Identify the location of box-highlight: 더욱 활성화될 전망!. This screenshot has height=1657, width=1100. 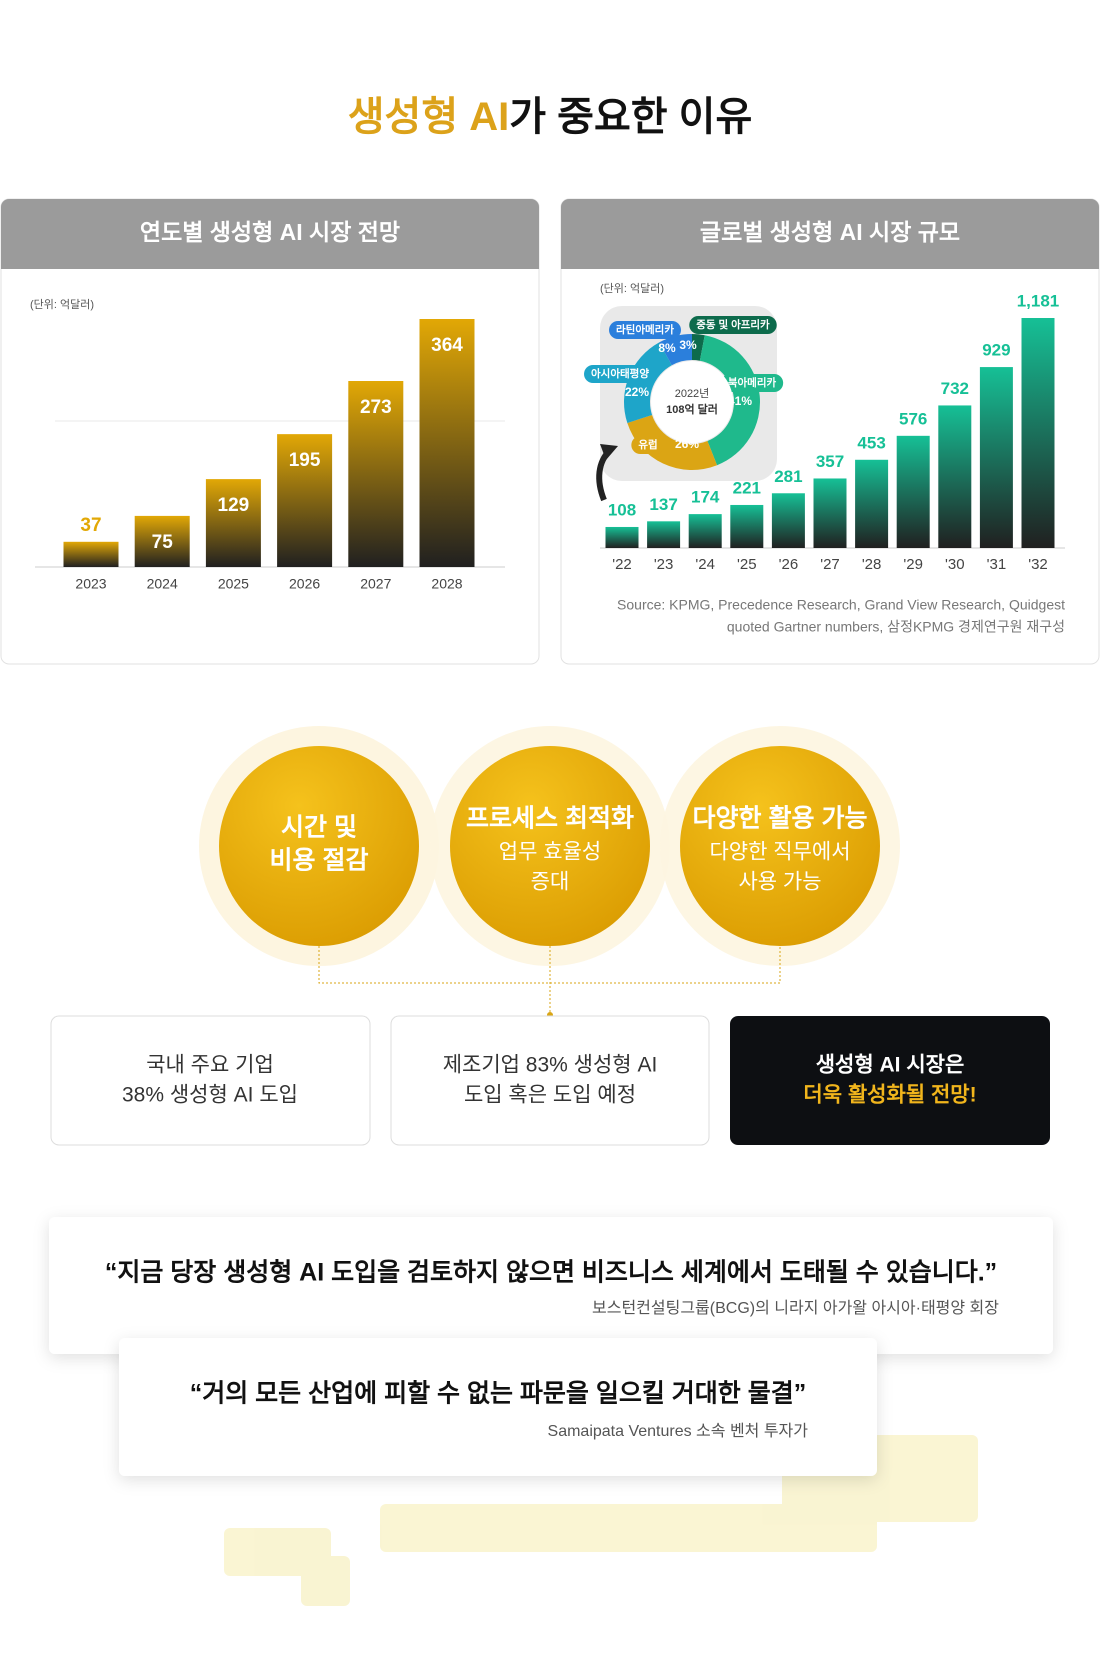
(889, 1095).